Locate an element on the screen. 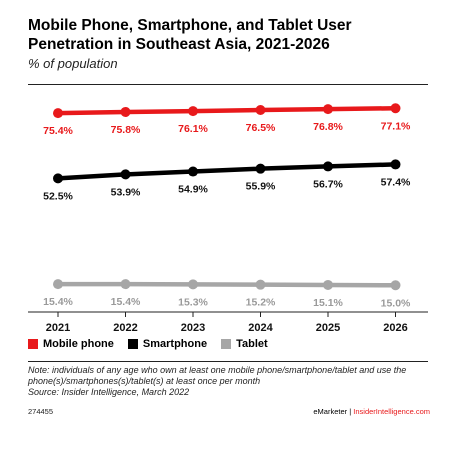 The width and height of the screenshot is (451, 449). chart-subtitle: % of population is located at coordinates (73, 63).